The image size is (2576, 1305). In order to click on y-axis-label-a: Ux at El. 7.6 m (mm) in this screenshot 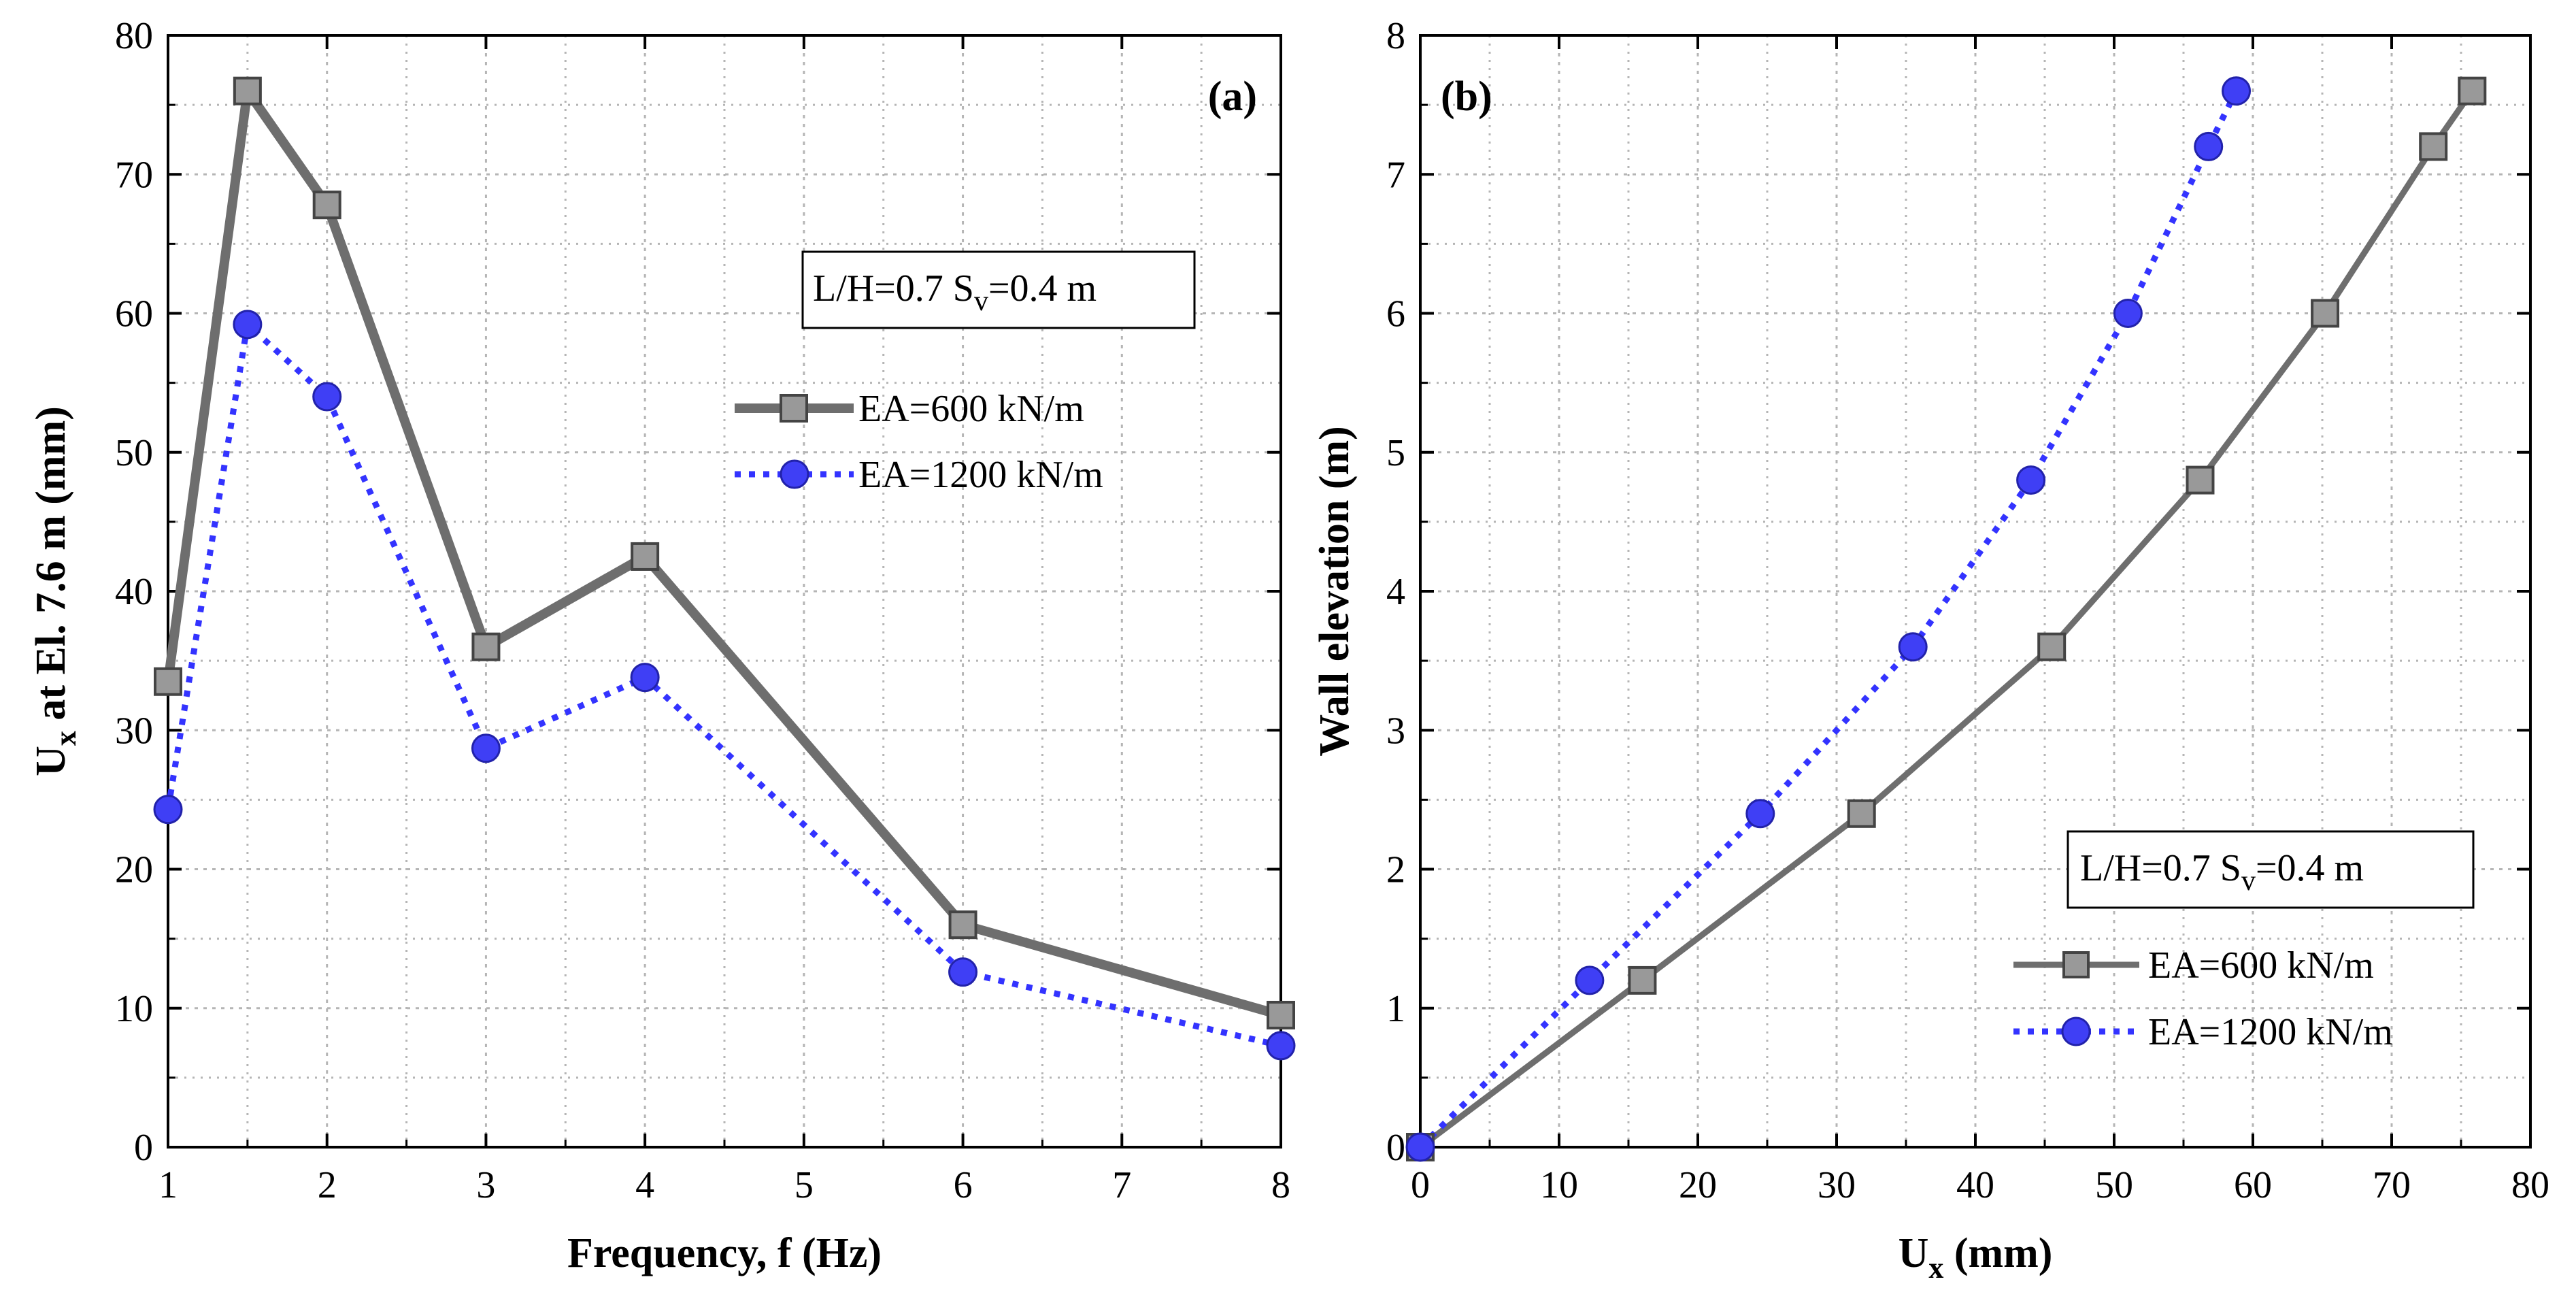, I will do `click(55, 591)`.